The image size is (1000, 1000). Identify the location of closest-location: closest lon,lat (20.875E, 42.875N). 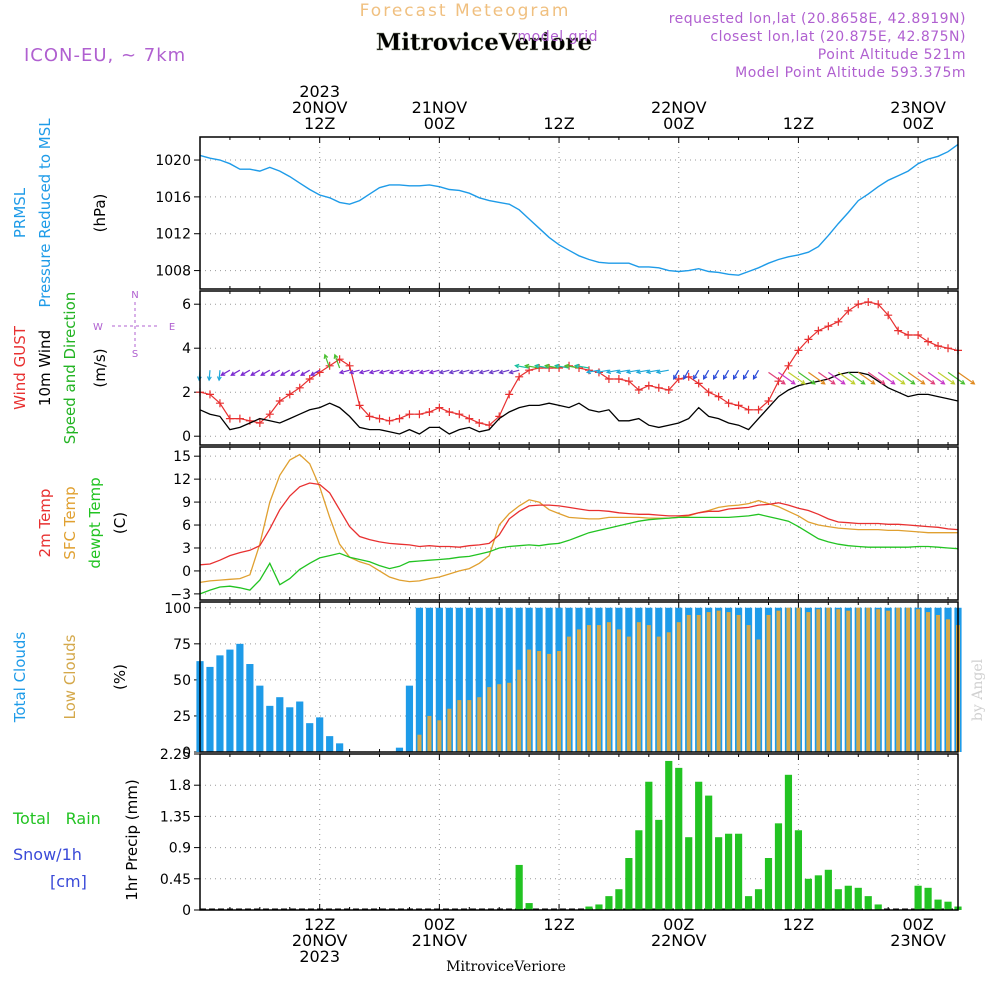
(838, 37).